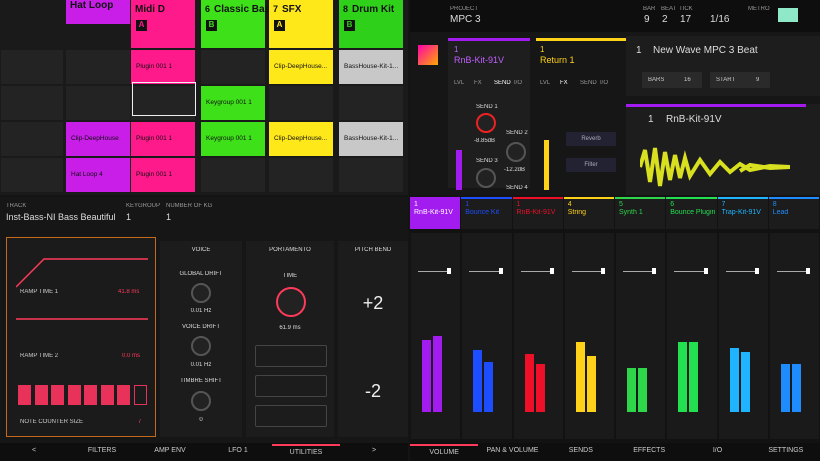  What do you see at coordinates (649, 450) in the screenshot?
I see `tab: EFFECTS` at bounding box center [649, 450].